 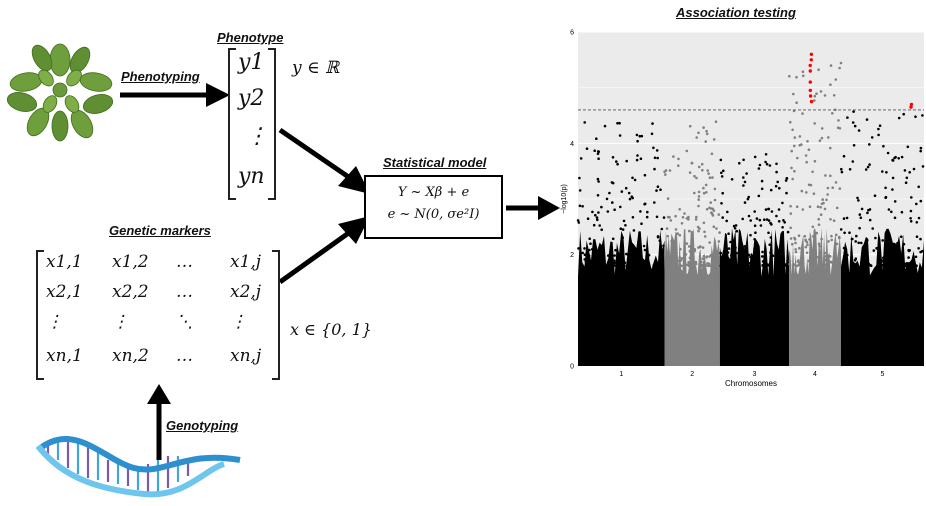 I want to click on matrix-cell: ⋱, so click(x=184, y=322).